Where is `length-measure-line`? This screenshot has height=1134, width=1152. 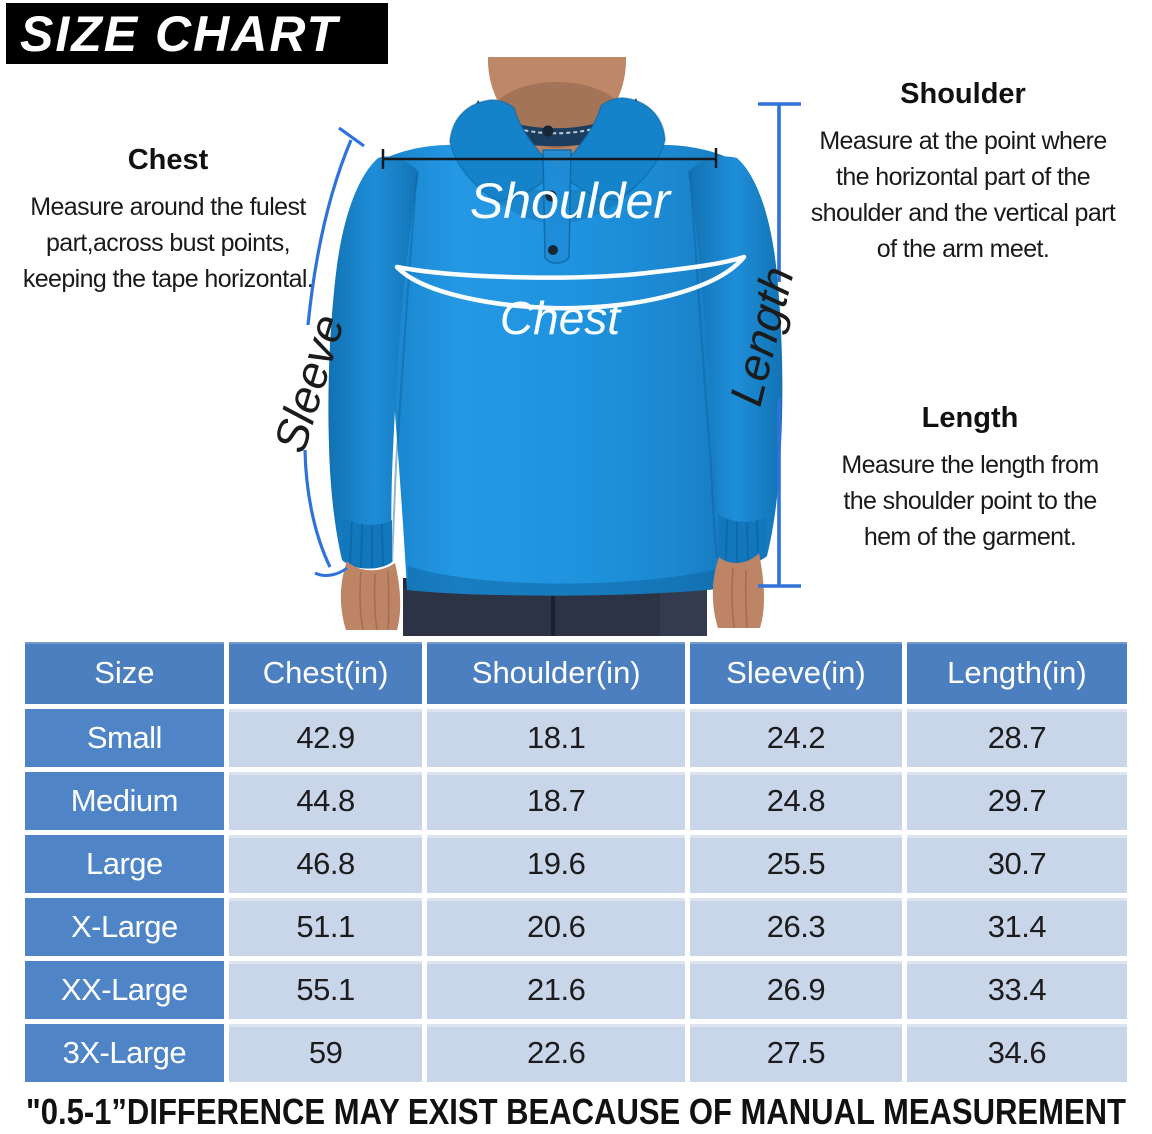 length-measure-line is located at coordinates (779, 345).